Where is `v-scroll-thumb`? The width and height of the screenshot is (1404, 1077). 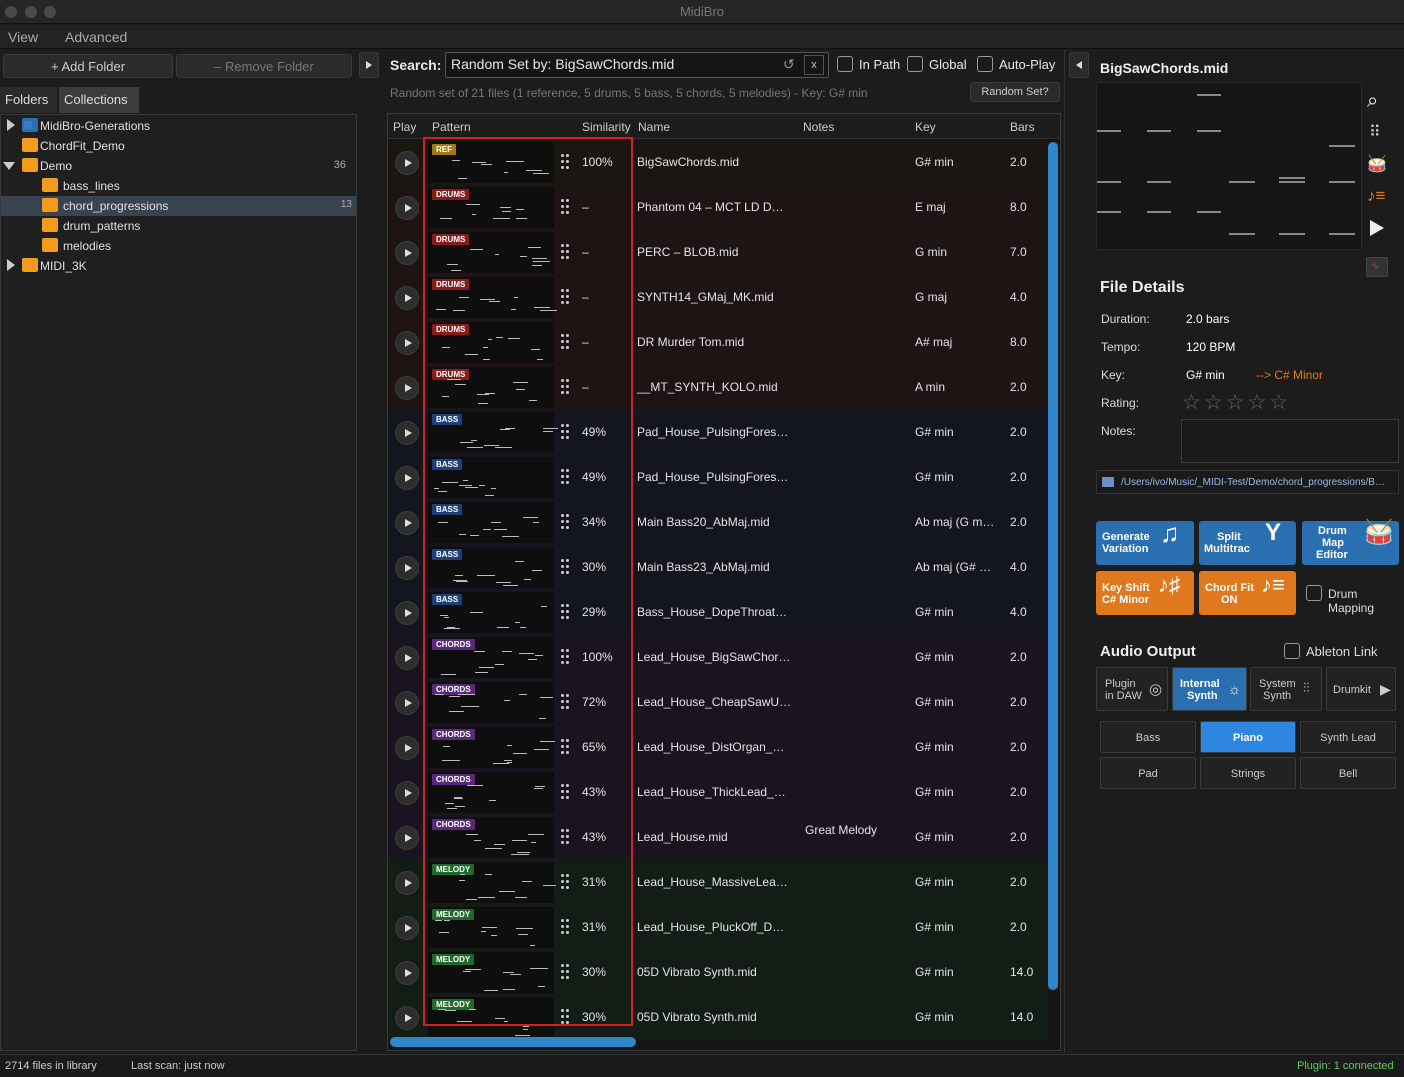
v-scroll-thumb is located at coordinates (1053, 566).